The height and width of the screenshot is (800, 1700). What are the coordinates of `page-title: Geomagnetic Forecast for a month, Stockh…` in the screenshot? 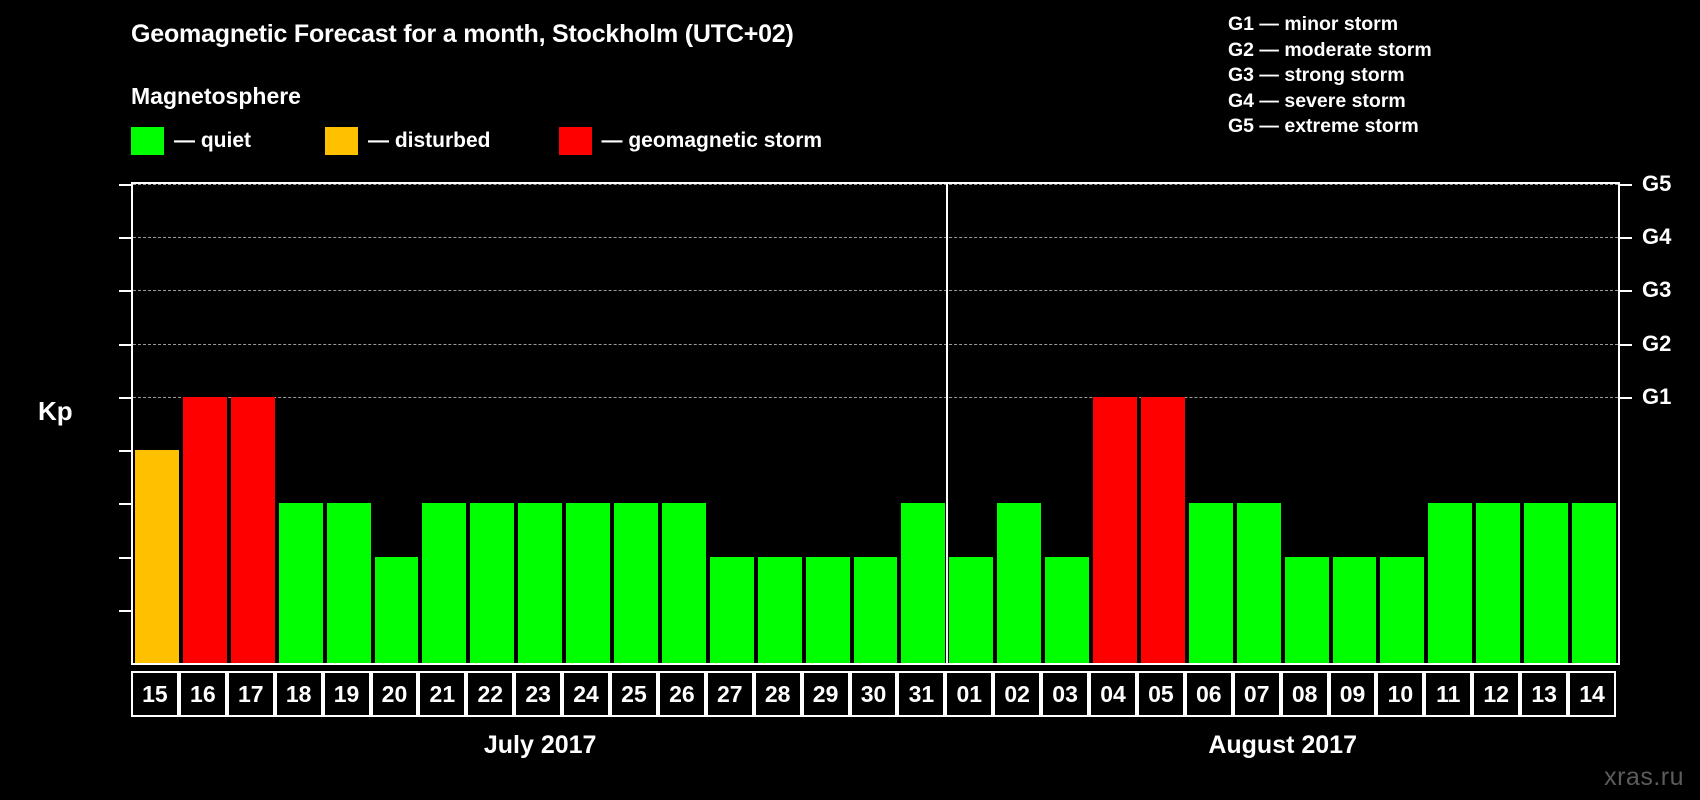 It's located at (462, 34).